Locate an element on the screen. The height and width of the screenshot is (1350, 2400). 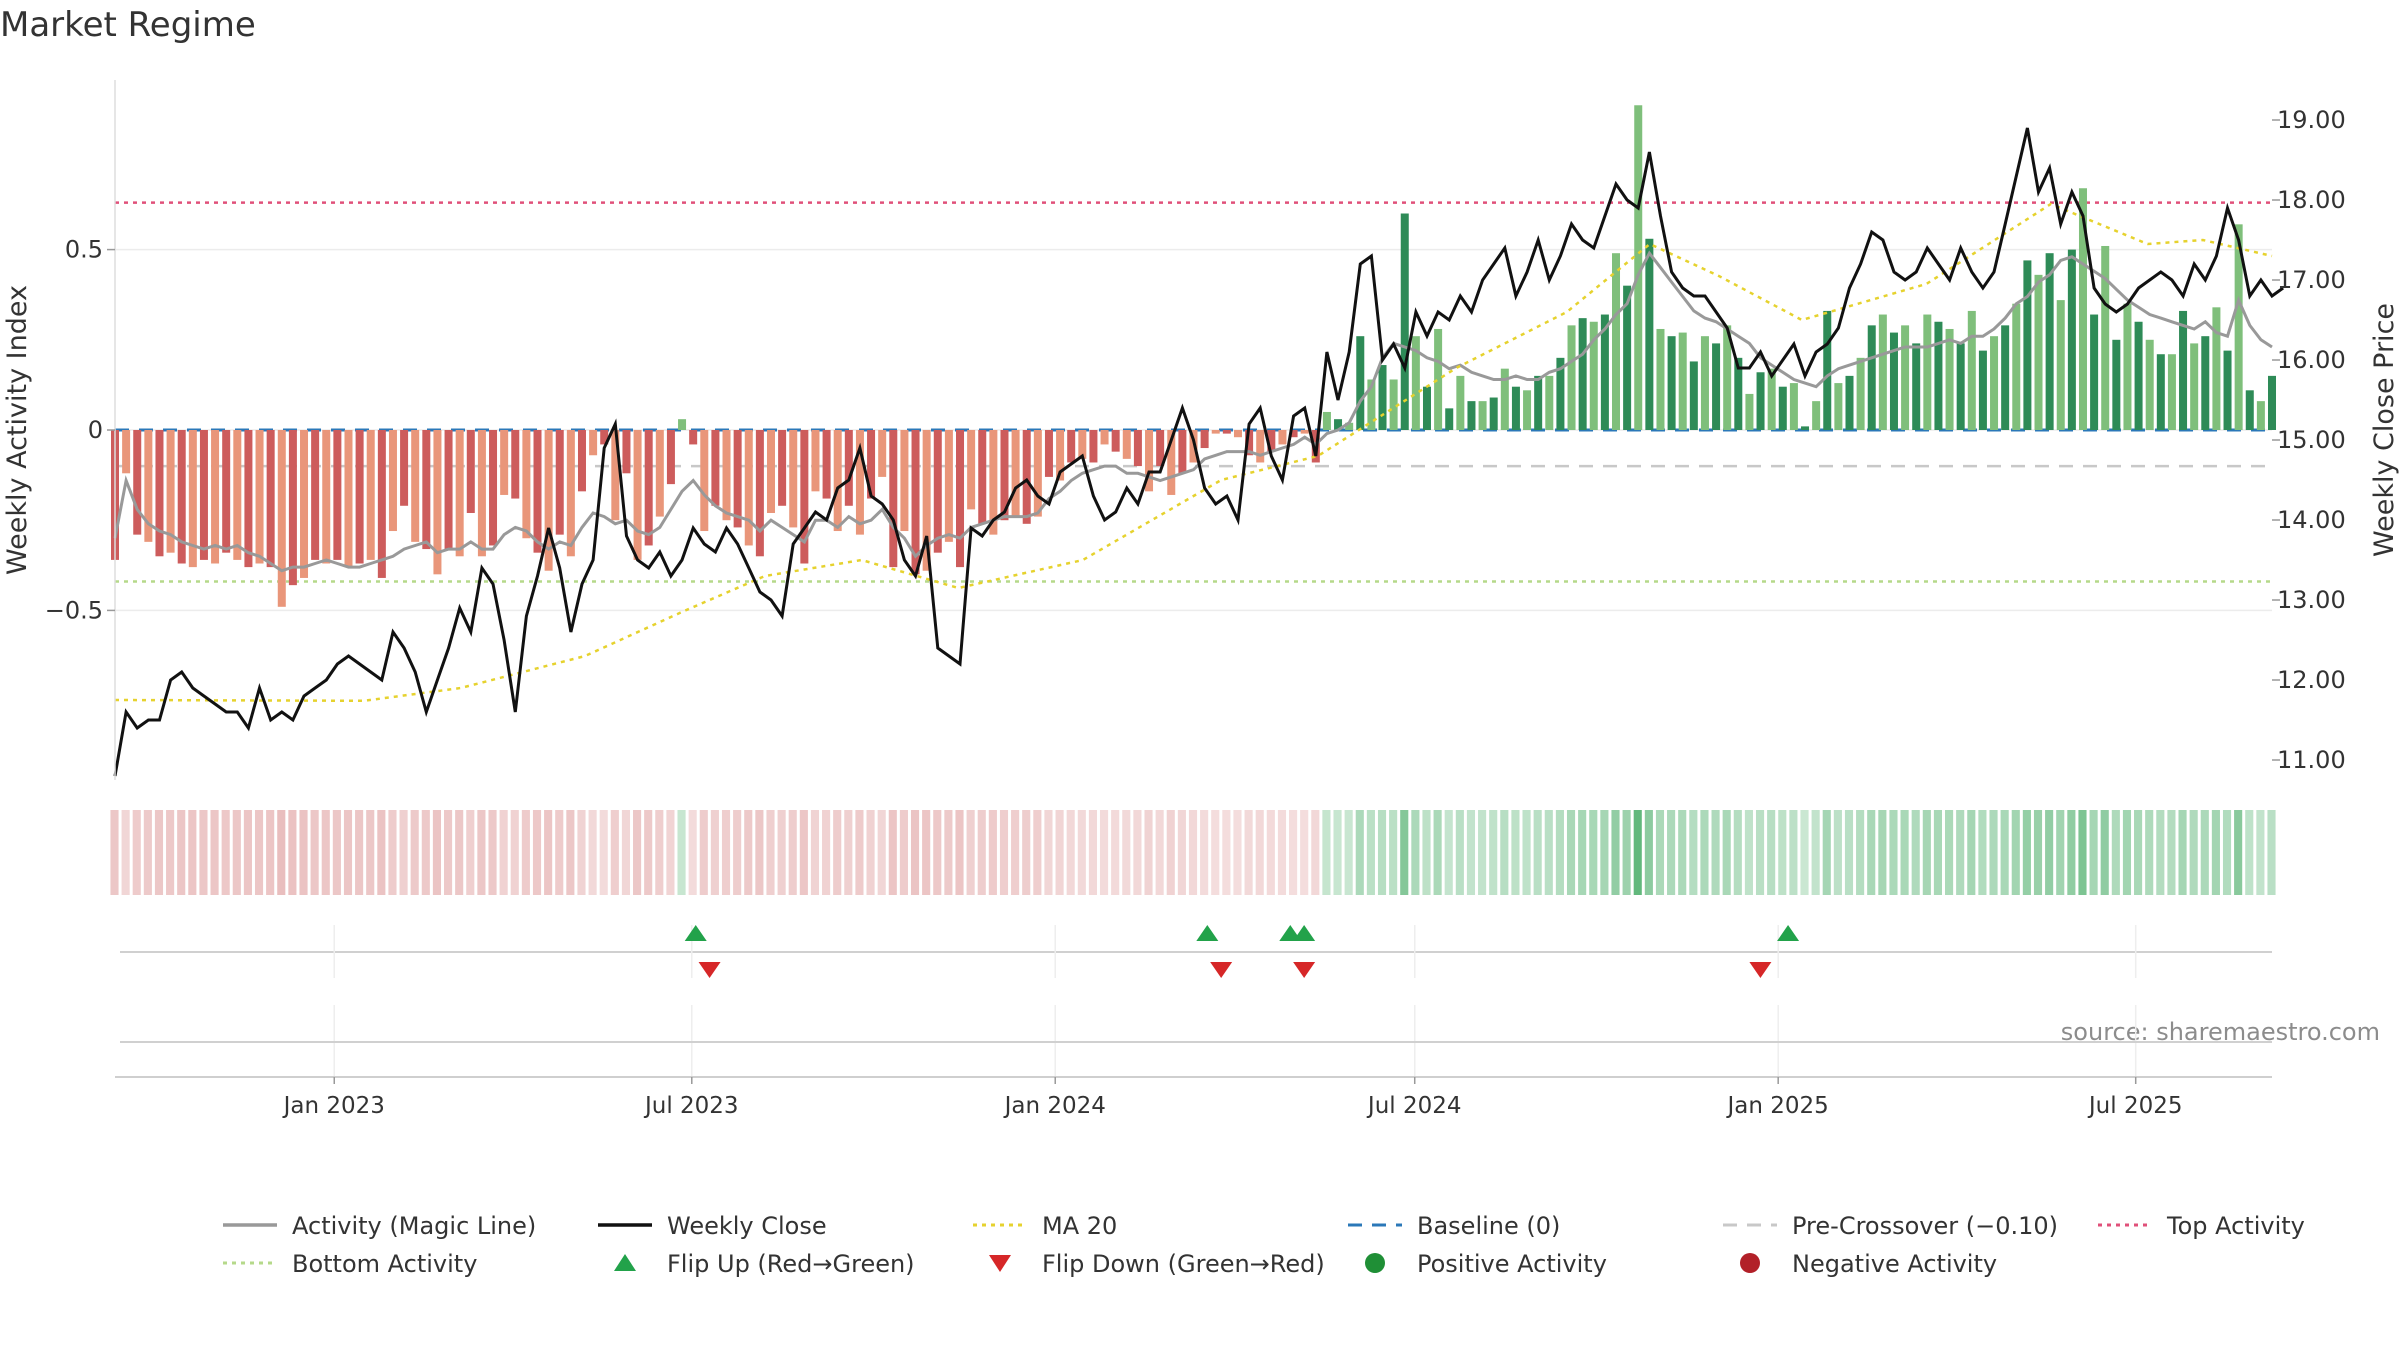
legend-swatch is located at coordinates (625, 1262).